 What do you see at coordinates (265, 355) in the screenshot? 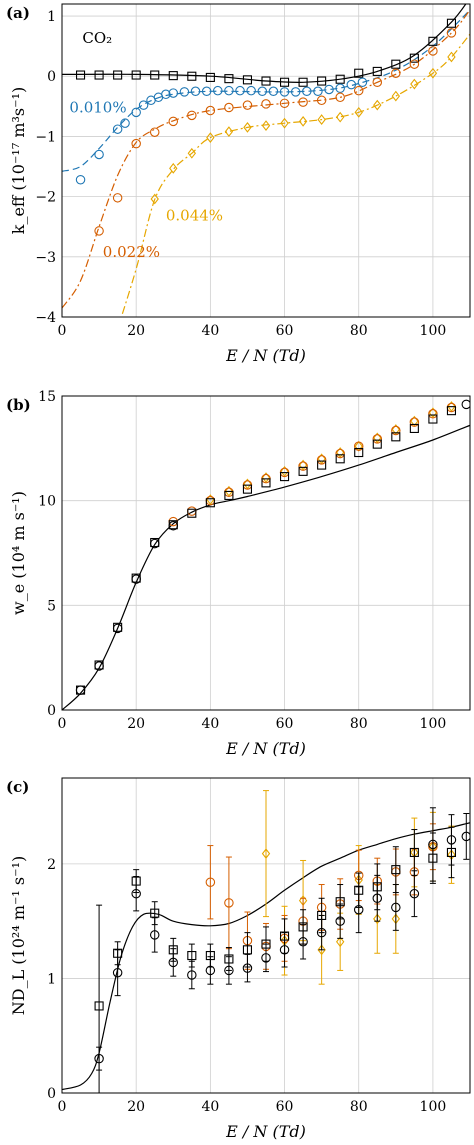
I see `x-axis-label: E / N (Td)` at bounding box center [265, 355].